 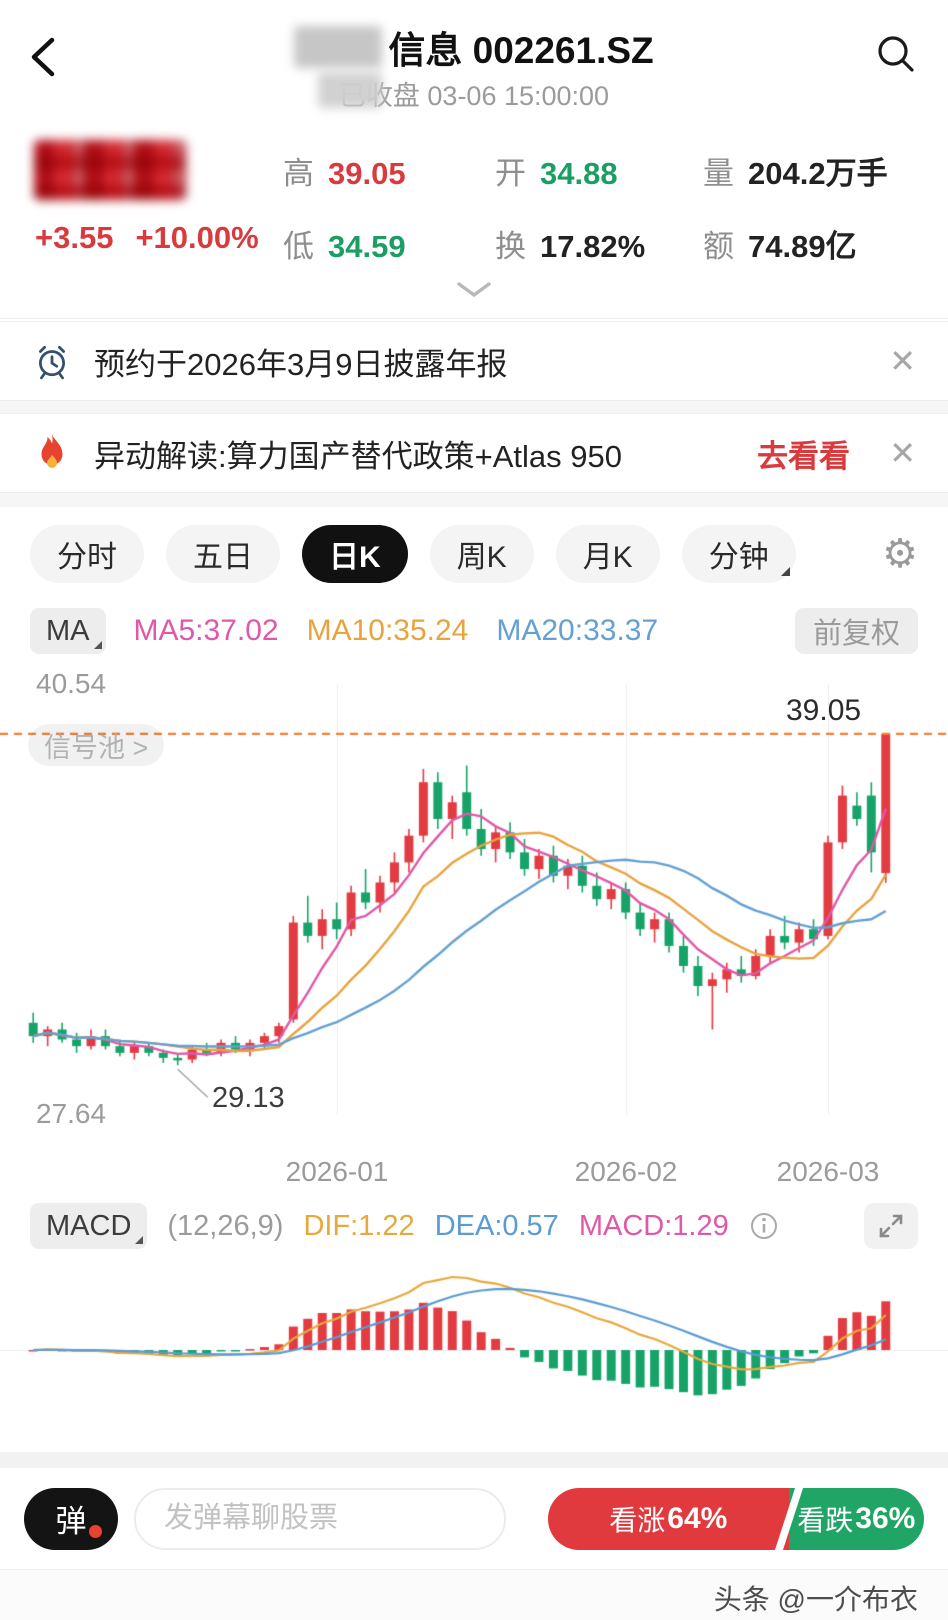 What do you see at coordinates (43, 57) in the screenshot?
I see `back-chevron-icon` at bounding box center [43, 57].